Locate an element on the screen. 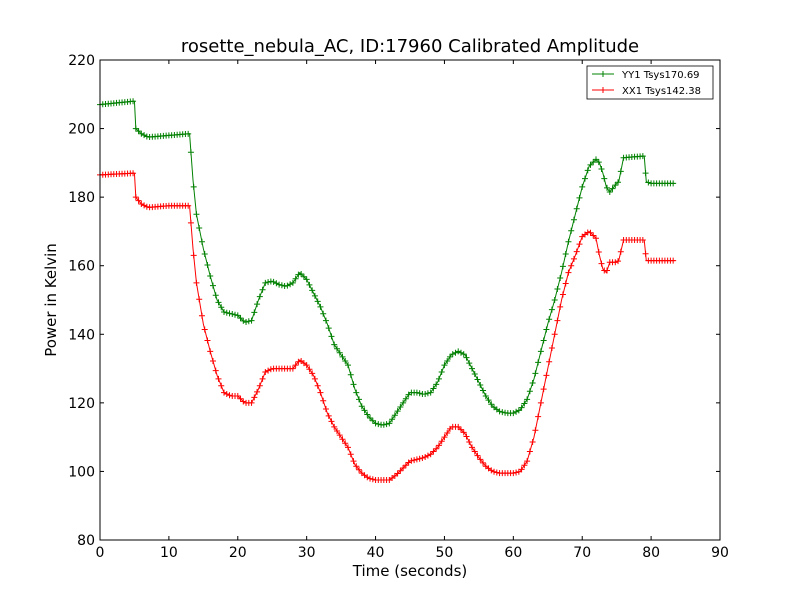 This screenshot has width=800, height=604. x-tick-label: 20 is located at coordinates (238, 553).